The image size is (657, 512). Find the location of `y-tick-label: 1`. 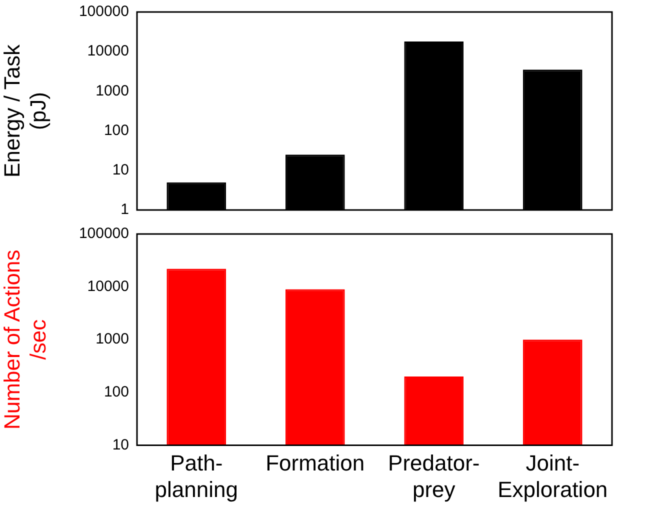

y-tick-label: 1 is located at coordinates (124, 209).